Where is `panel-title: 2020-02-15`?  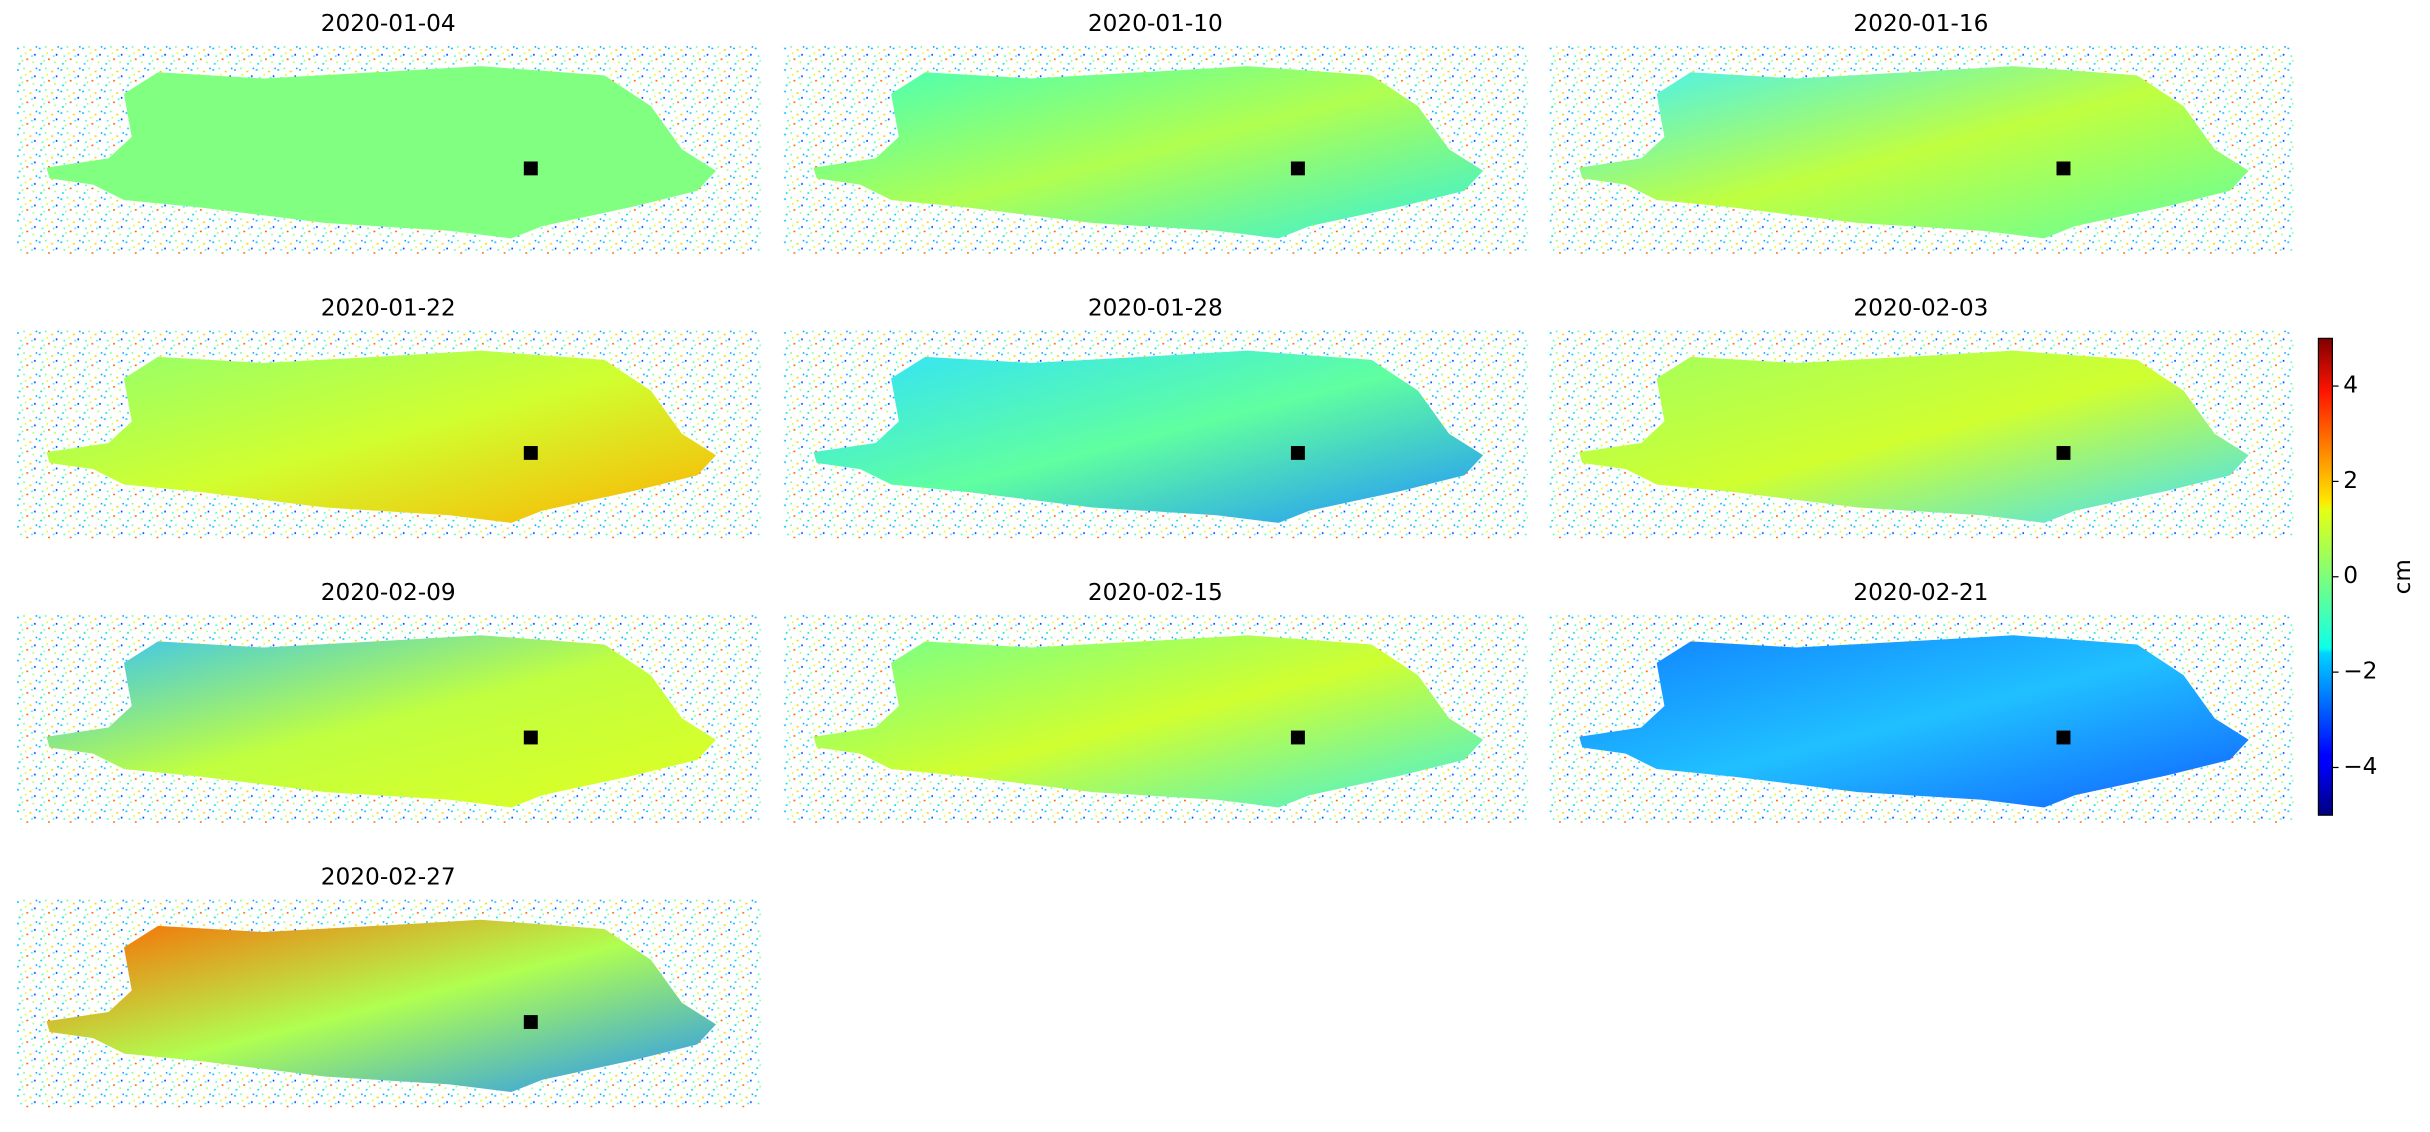
panel-title: 2020-02-15 is located at coordinates (1155, 593).